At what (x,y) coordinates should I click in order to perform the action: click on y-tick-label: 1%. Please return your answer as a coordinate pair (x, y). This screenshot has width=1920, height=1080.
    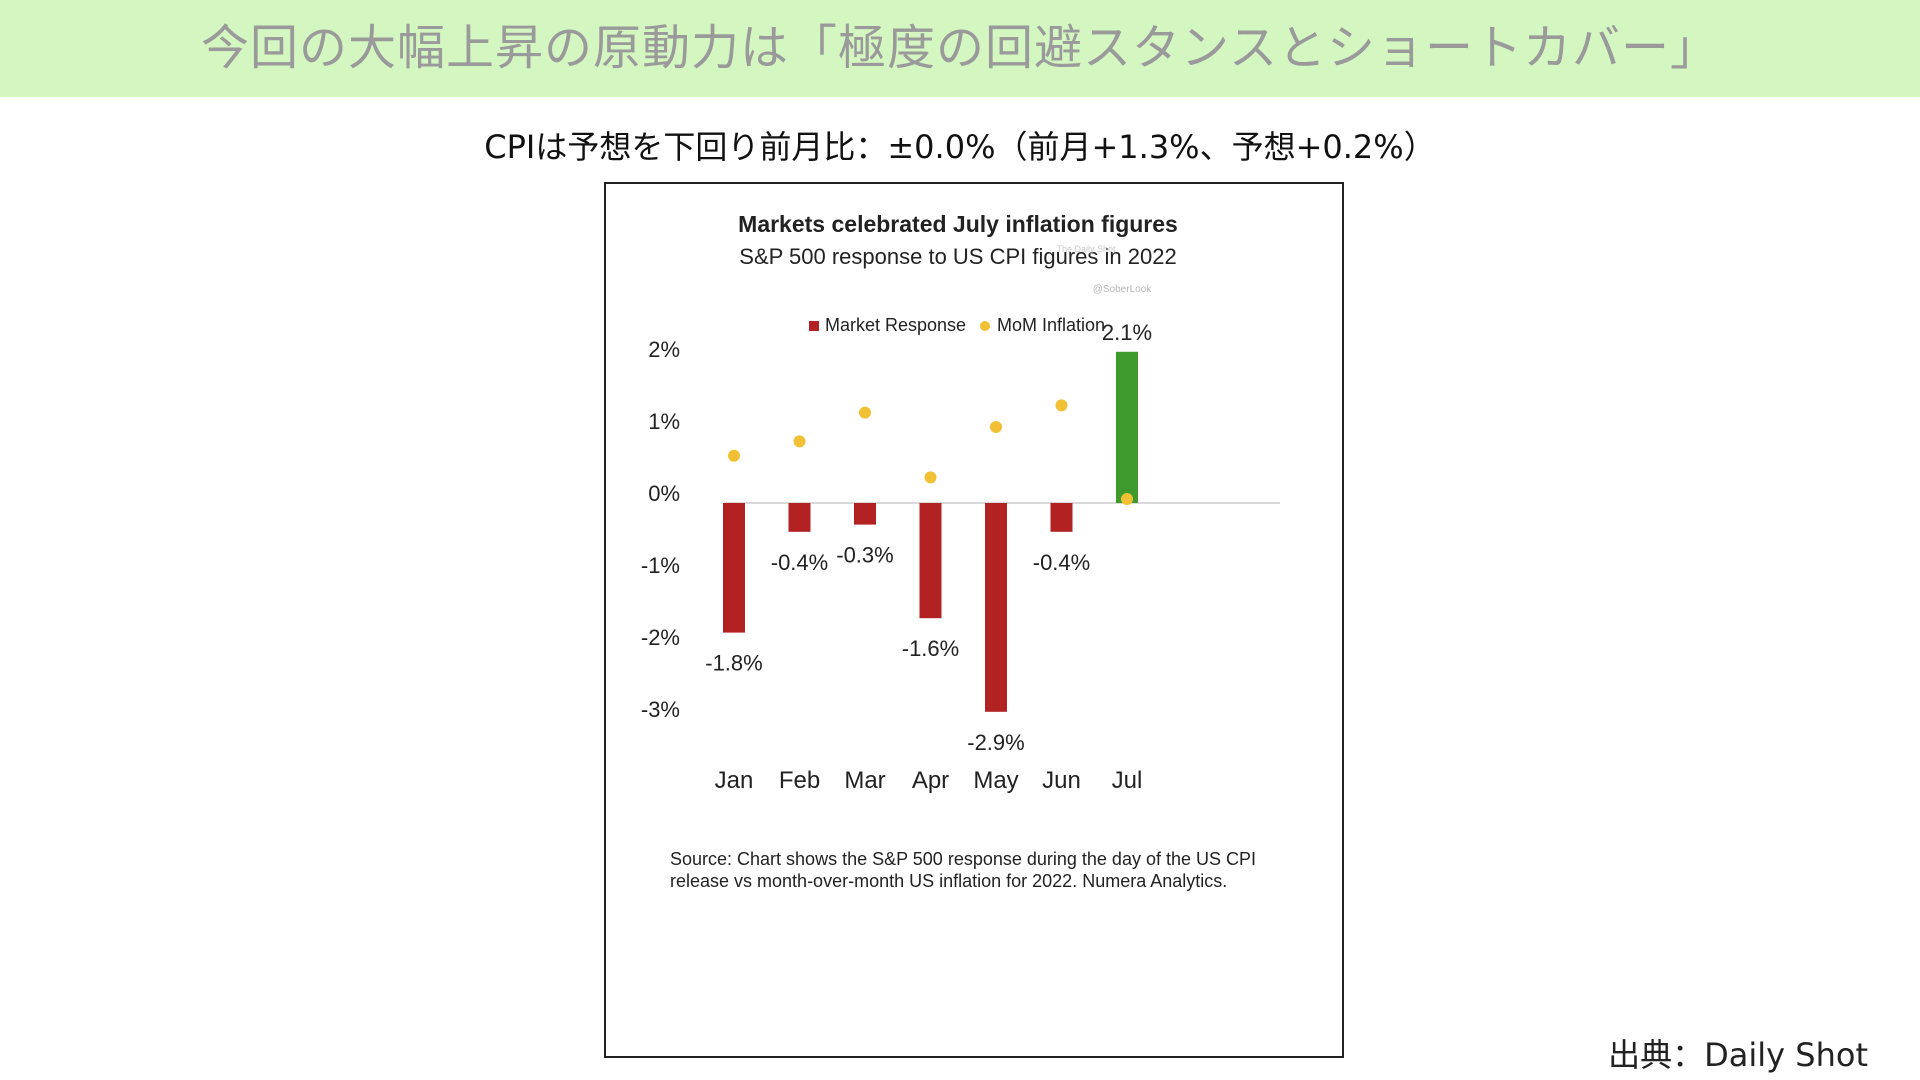
    Looking at the image, I should click on (664, 421).